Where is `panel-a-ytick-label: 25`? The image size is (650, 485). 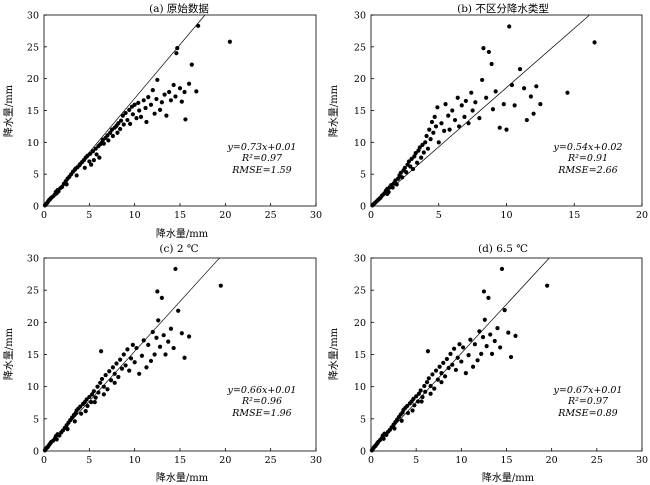 panel-a-ytick-label: 25 is located at coordinates (33, 47).